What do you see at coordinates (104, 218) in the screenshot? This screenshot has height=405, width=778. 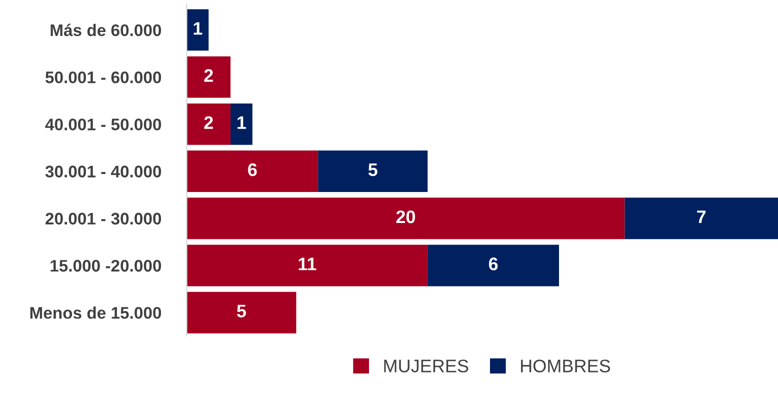 I see `y-tick-label: 20.001 - 30.000` at bounding box center [104, 218].